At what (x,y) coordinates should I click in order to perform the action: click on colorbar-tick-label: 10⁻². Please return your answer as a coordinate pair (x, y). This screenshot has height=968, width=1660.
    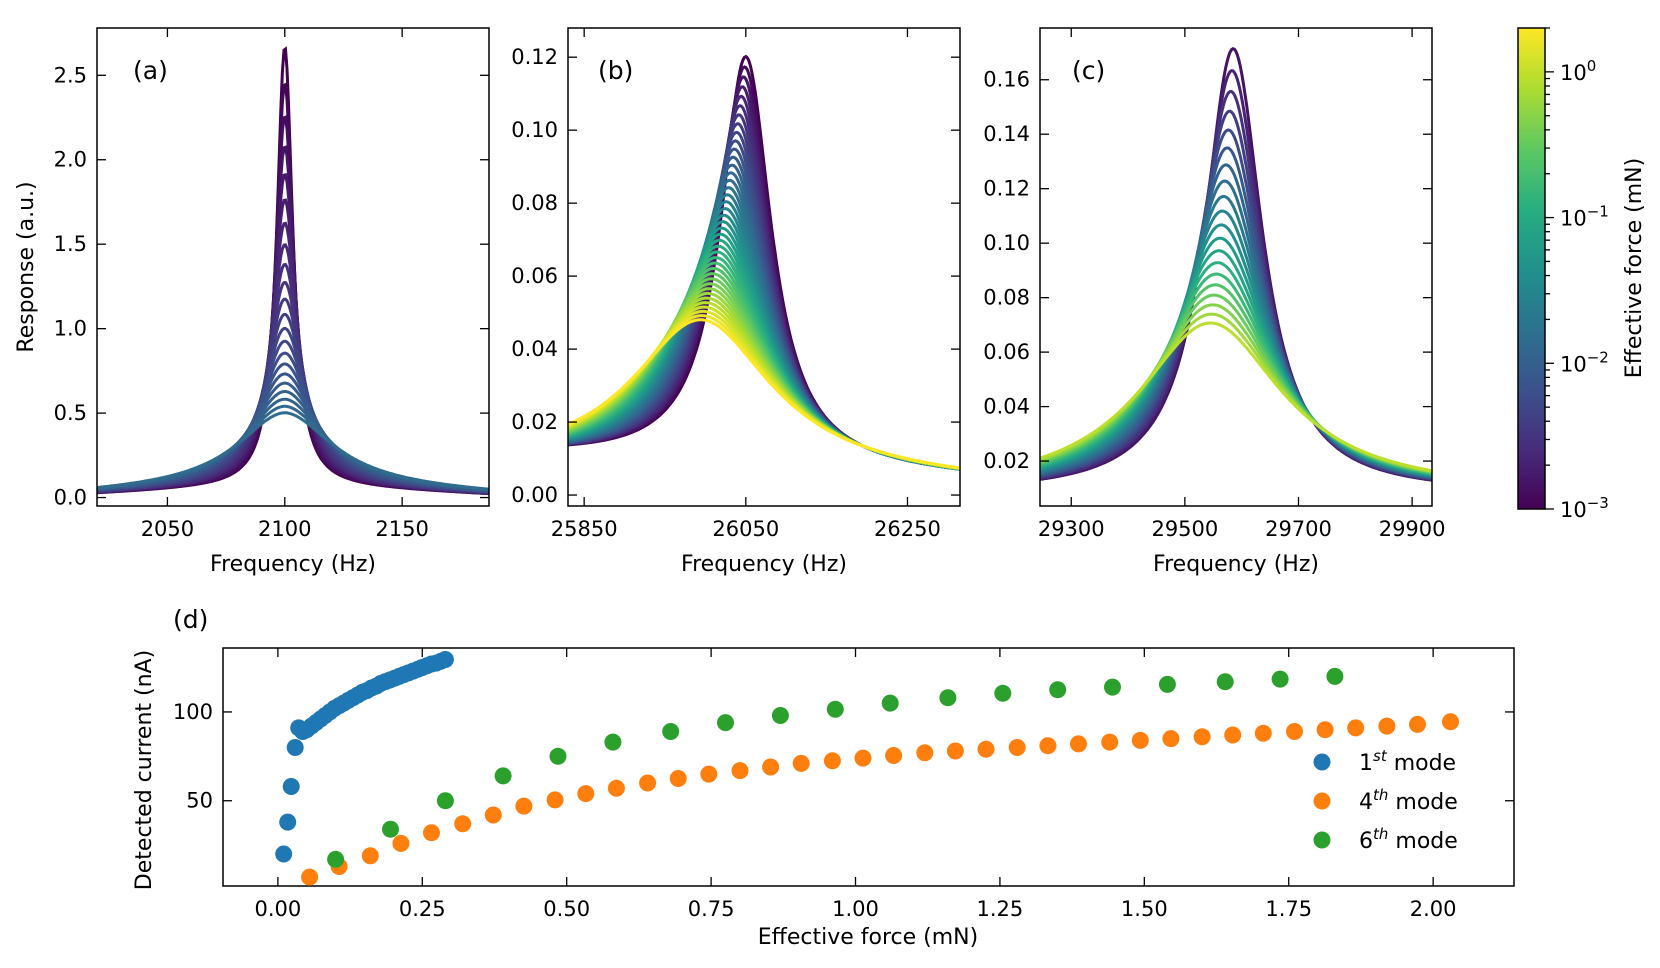
    Looking at the image, I should click on (1584, 362).